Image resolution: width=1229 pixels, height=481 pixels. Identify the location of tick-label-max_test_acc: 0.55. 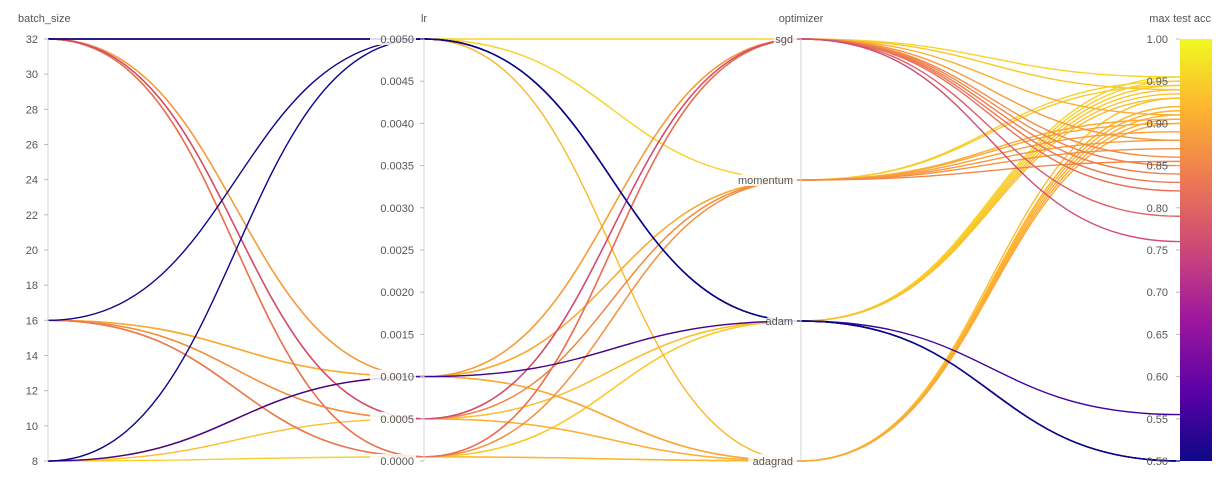
(1157, 420).